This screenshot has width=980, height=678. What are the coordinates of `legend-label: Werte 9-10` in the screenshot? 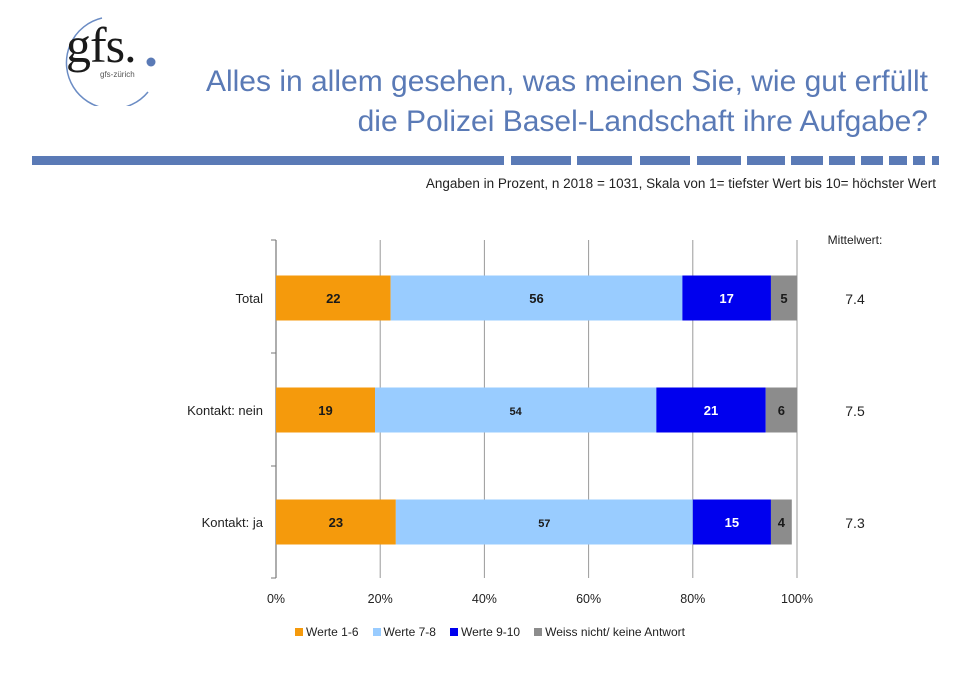 It's located at (490, 632).